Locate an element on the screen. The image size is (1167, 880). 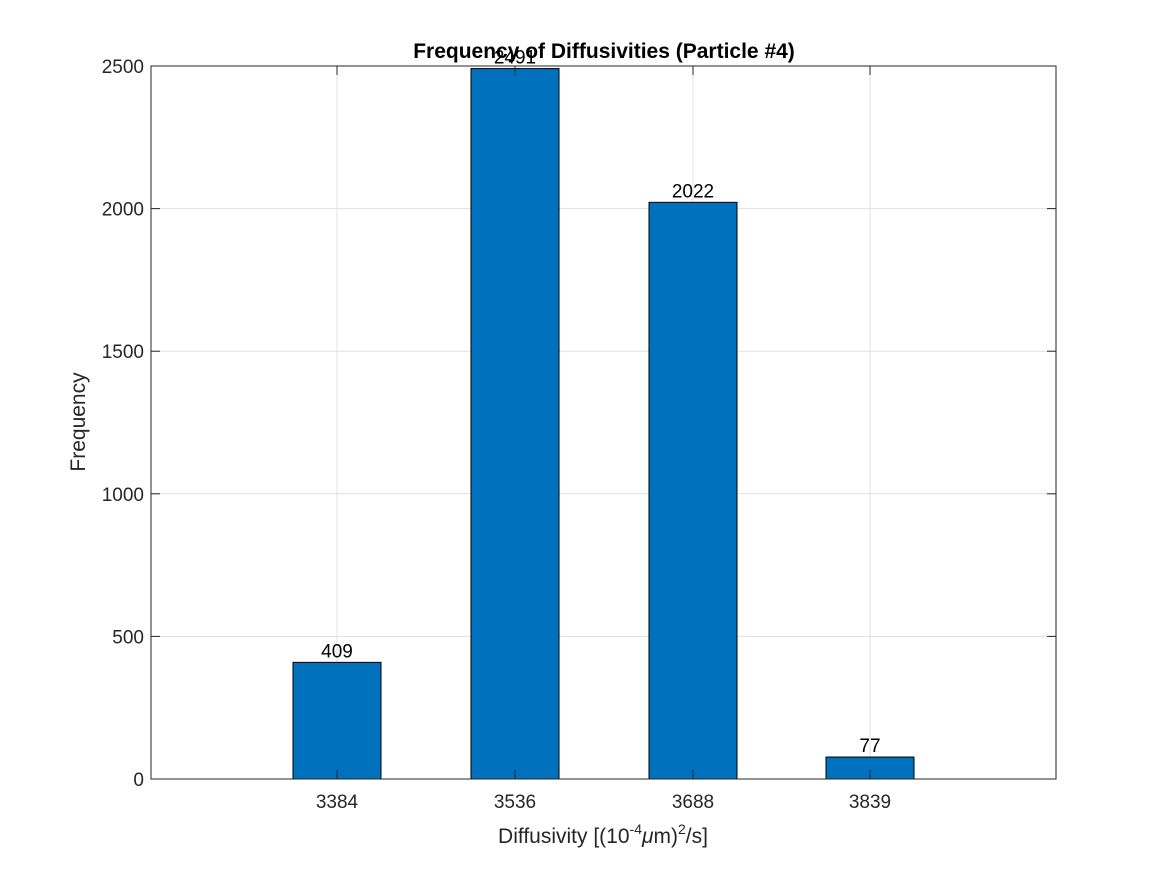
x-axis-title: Diffusivity [(10-4μm)2/s] is located at coordinates (603, 834).